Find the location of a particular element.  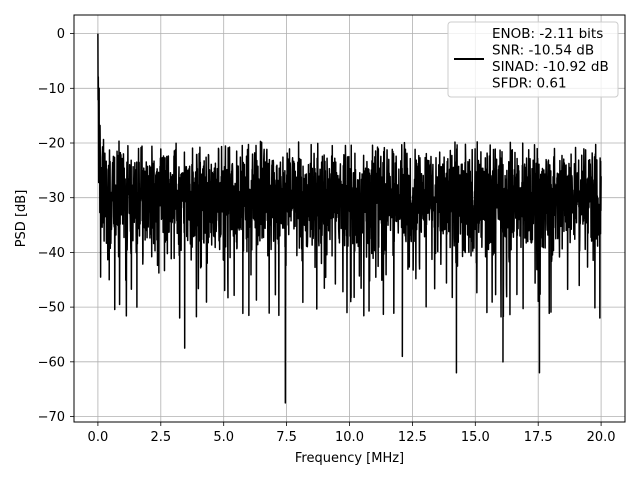

y-axis: 0 −10 −20 −30 −40 −50 −60 −70 is located at coordinates (56, 226).